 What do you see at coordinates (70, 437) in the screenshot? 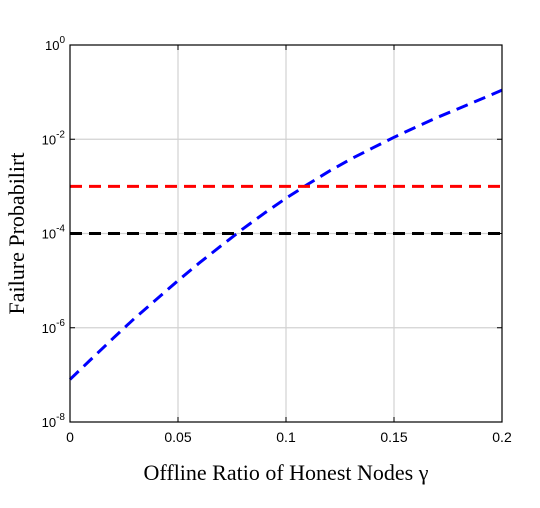
I see `x-tick-label: 0` at bounding box center [70, 437].